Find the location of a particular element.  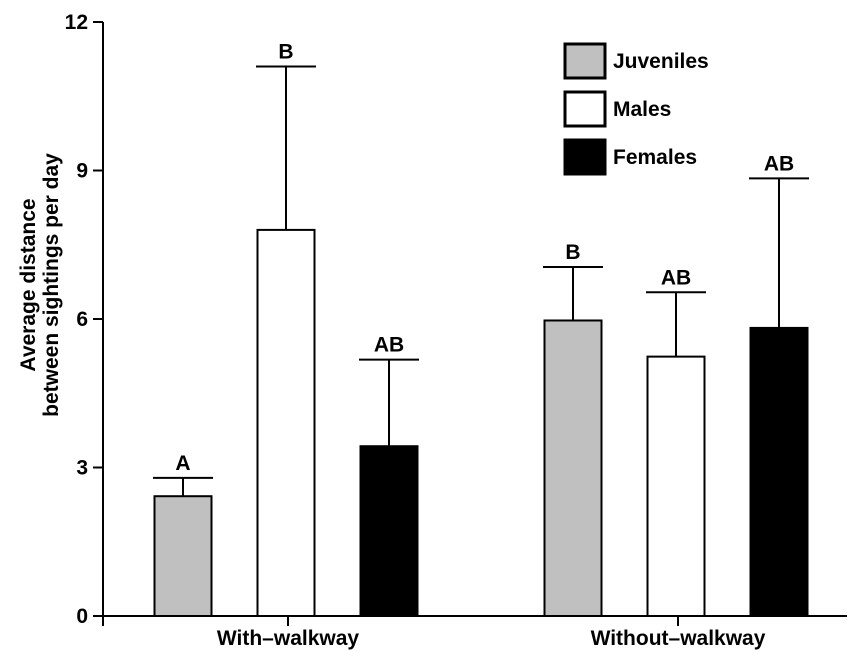

legend-swatch-juveniles is located at coordinates (585, 61).